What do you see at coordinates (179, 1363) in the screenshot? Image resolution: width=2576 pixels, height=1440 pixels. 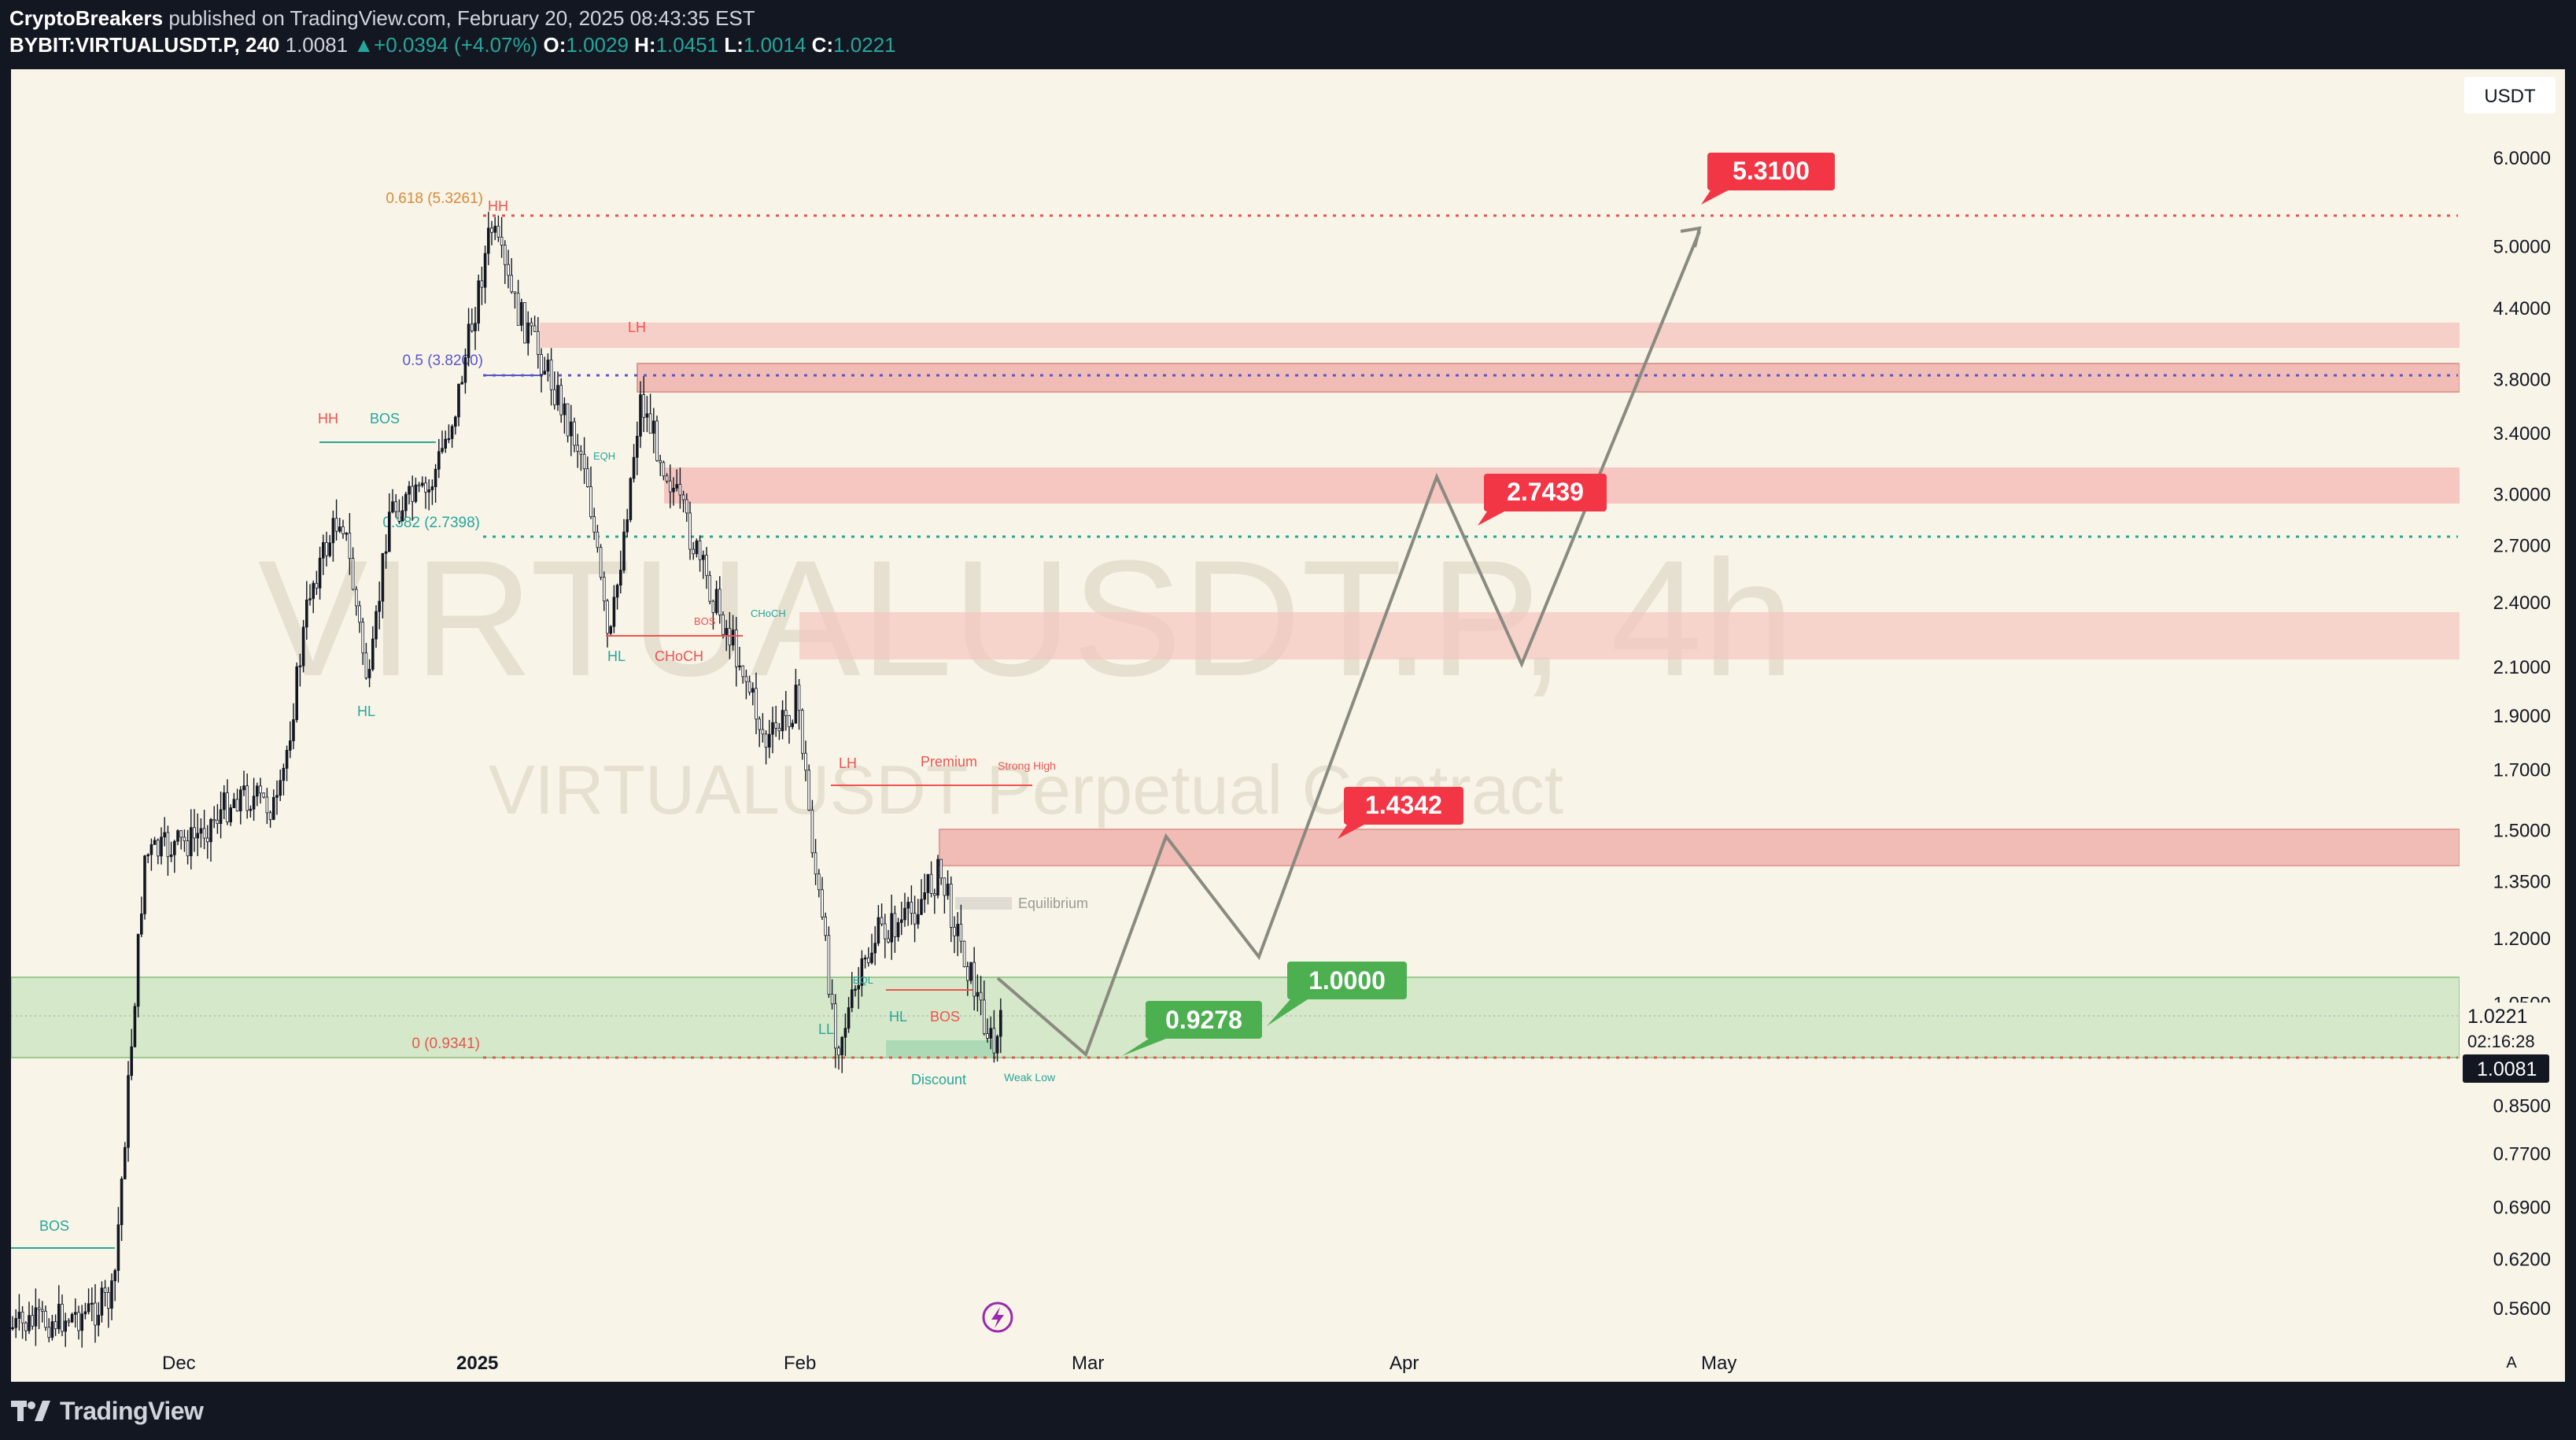 I see `time-tick-dec: Dec` at bounding box center [179, 1363].